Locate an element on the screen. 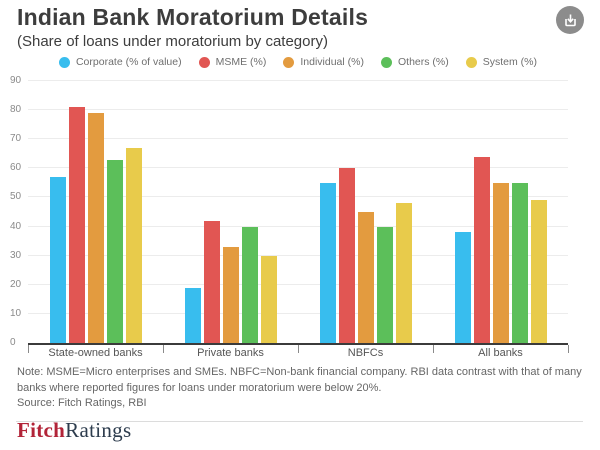 This screenshot has height=450, width=600. legend-item: MSME (%) is located at coordinates (232, 62).